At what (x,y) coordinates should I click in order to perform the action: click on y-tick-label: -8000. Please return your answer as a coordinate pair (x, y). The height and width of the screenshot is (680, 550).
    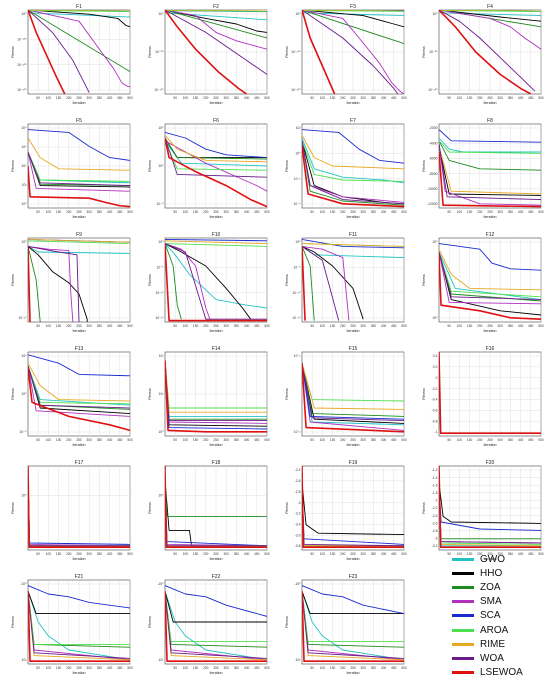
    Looking at the image, I should click on (433, 174).